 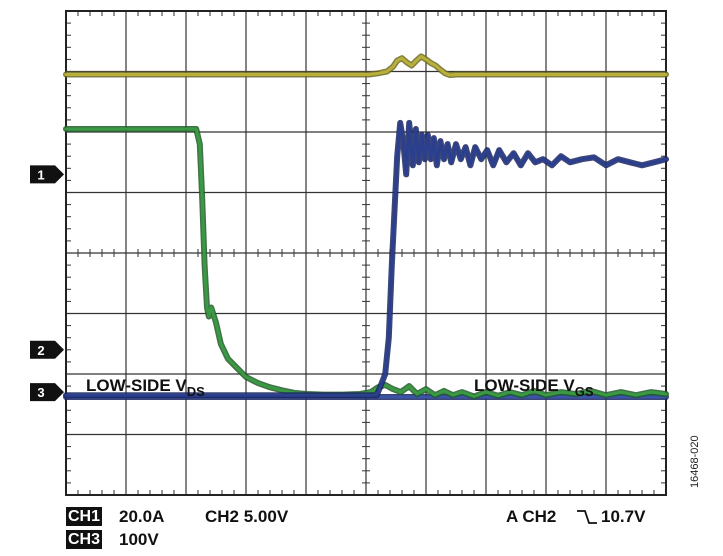 What do you see at coordinates (695, 461) in the screenshot?
I see `figure-id: 16468-020` at bounding box center [695, 461].